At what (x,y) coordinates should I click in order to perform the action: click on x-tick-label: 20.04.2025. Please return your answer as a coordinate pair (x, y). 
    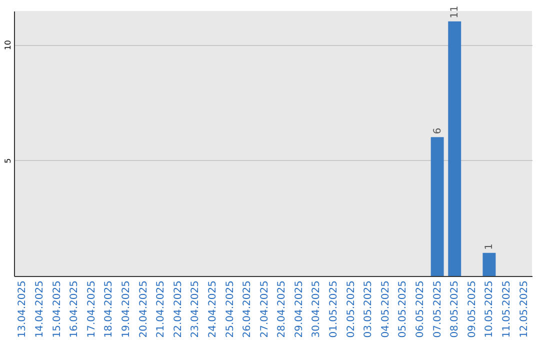
    Looking at the image, I should click on (144, 309).